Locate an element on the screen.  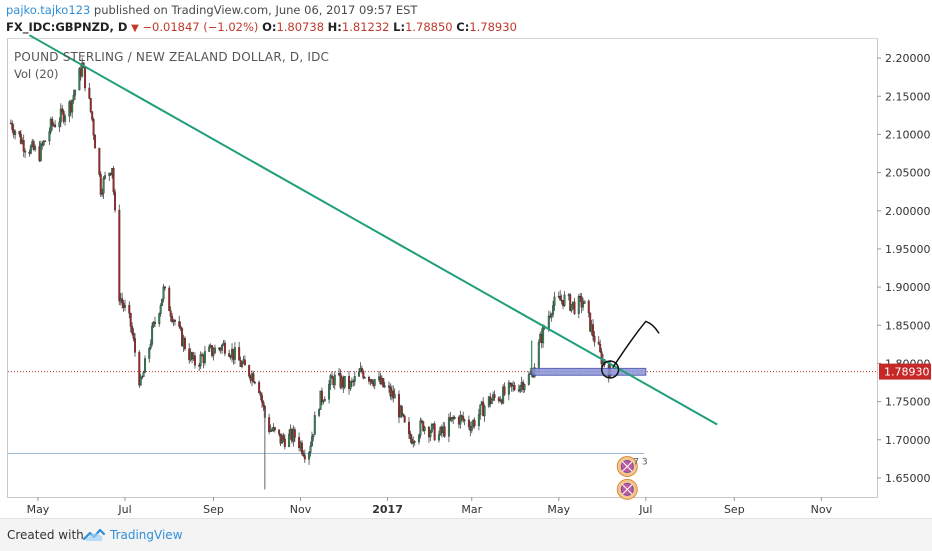
tradingview-cloud-icon is located at coordinates (94, 535).